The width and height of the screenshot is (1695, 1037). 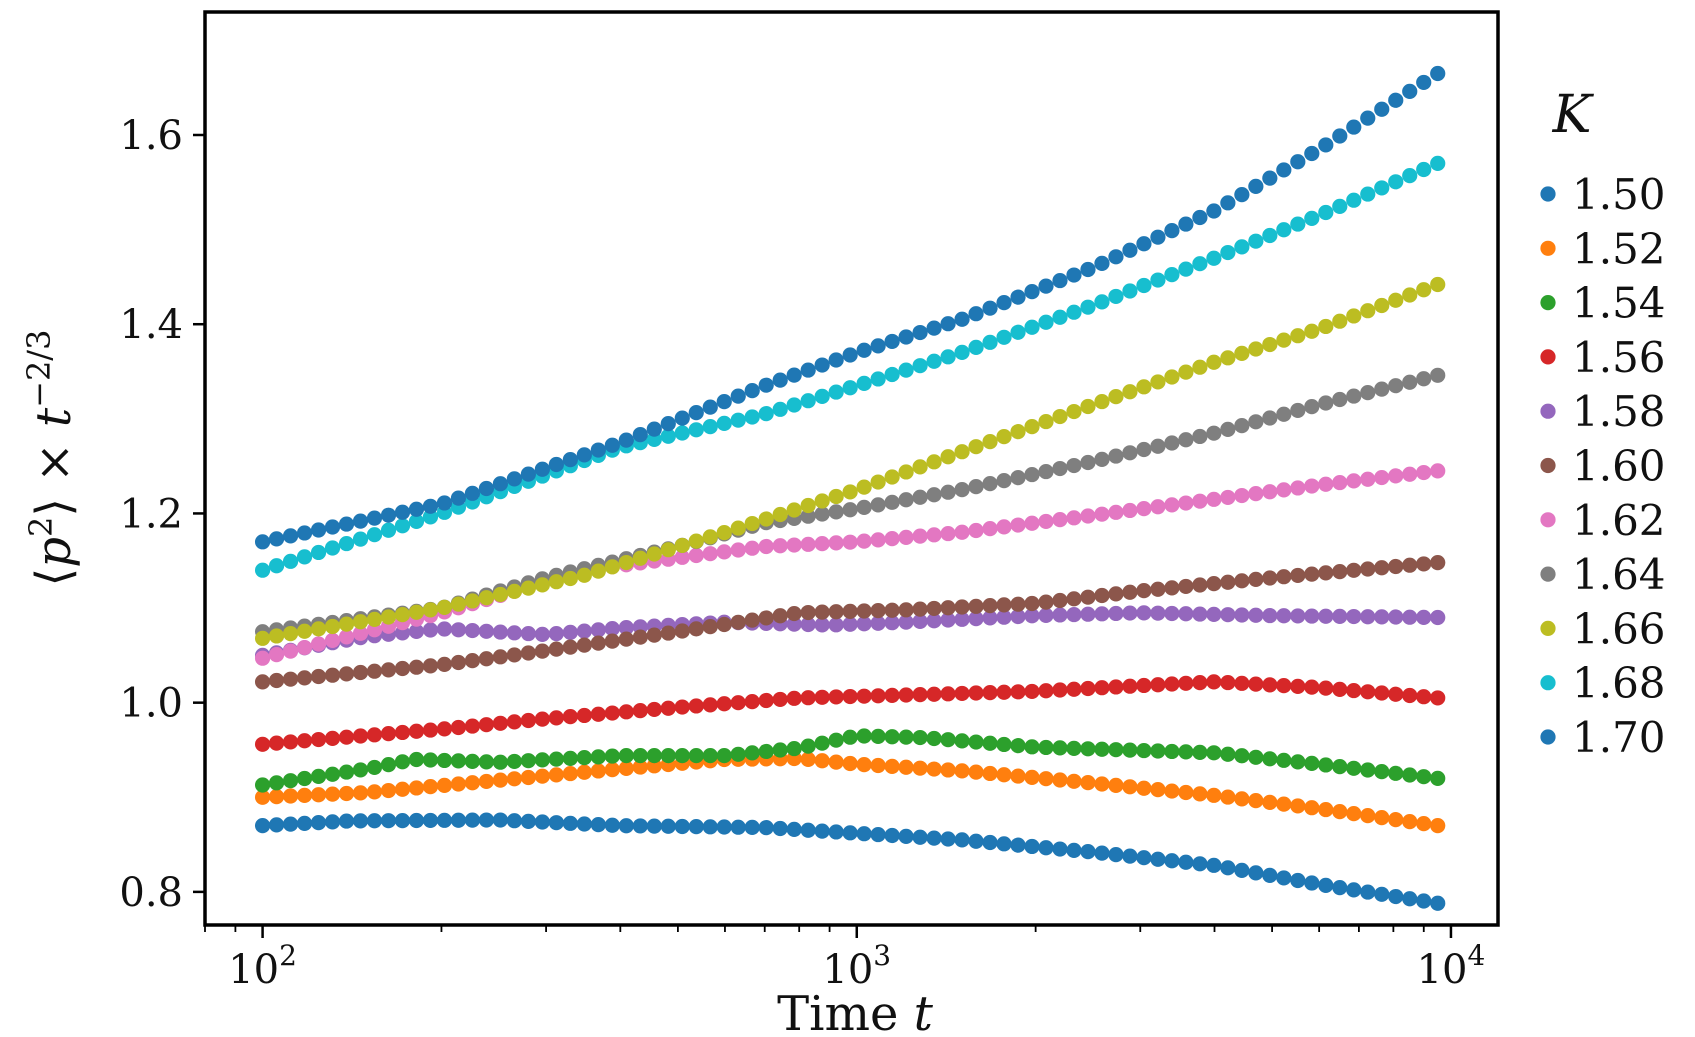 What do you see at coordinates (906, 500) in the screenshot?
I see `point-1.64-46` at bounding box center [906, 500].